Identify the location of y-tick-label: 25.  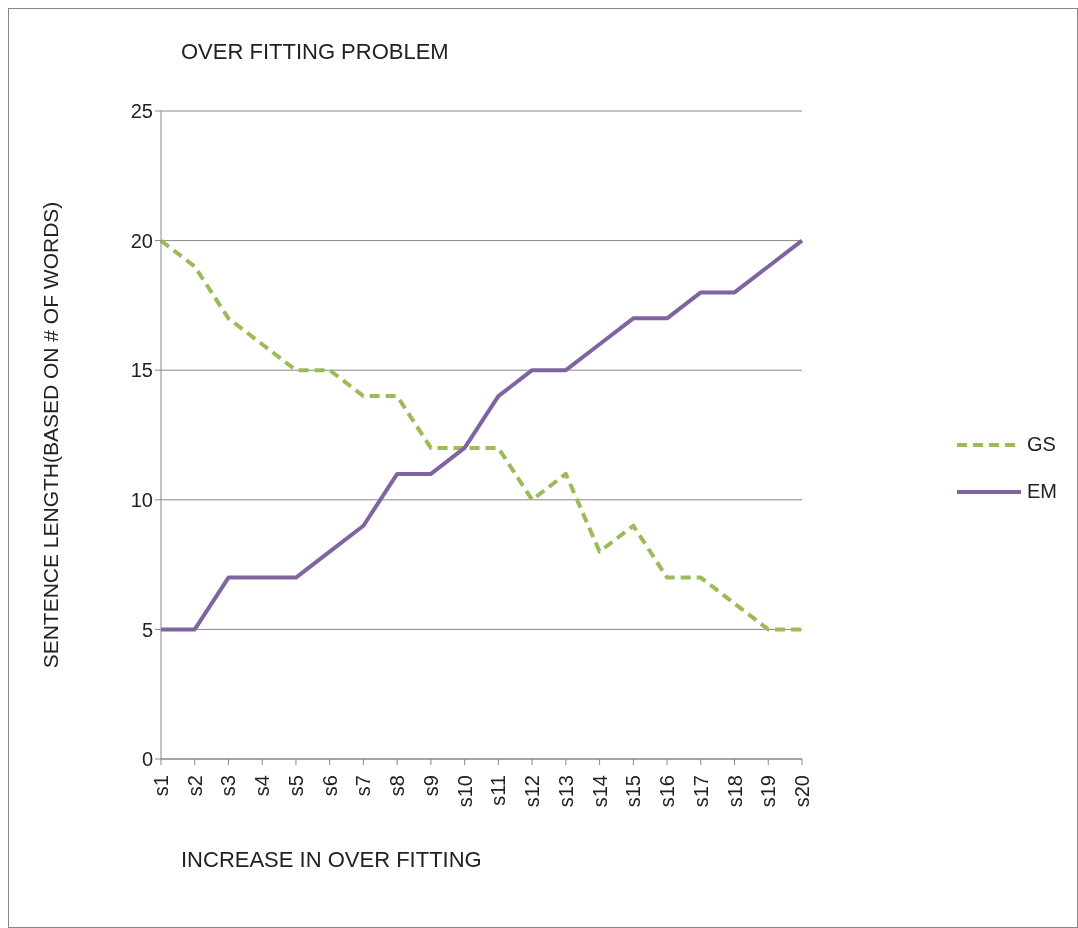
(141, 111).